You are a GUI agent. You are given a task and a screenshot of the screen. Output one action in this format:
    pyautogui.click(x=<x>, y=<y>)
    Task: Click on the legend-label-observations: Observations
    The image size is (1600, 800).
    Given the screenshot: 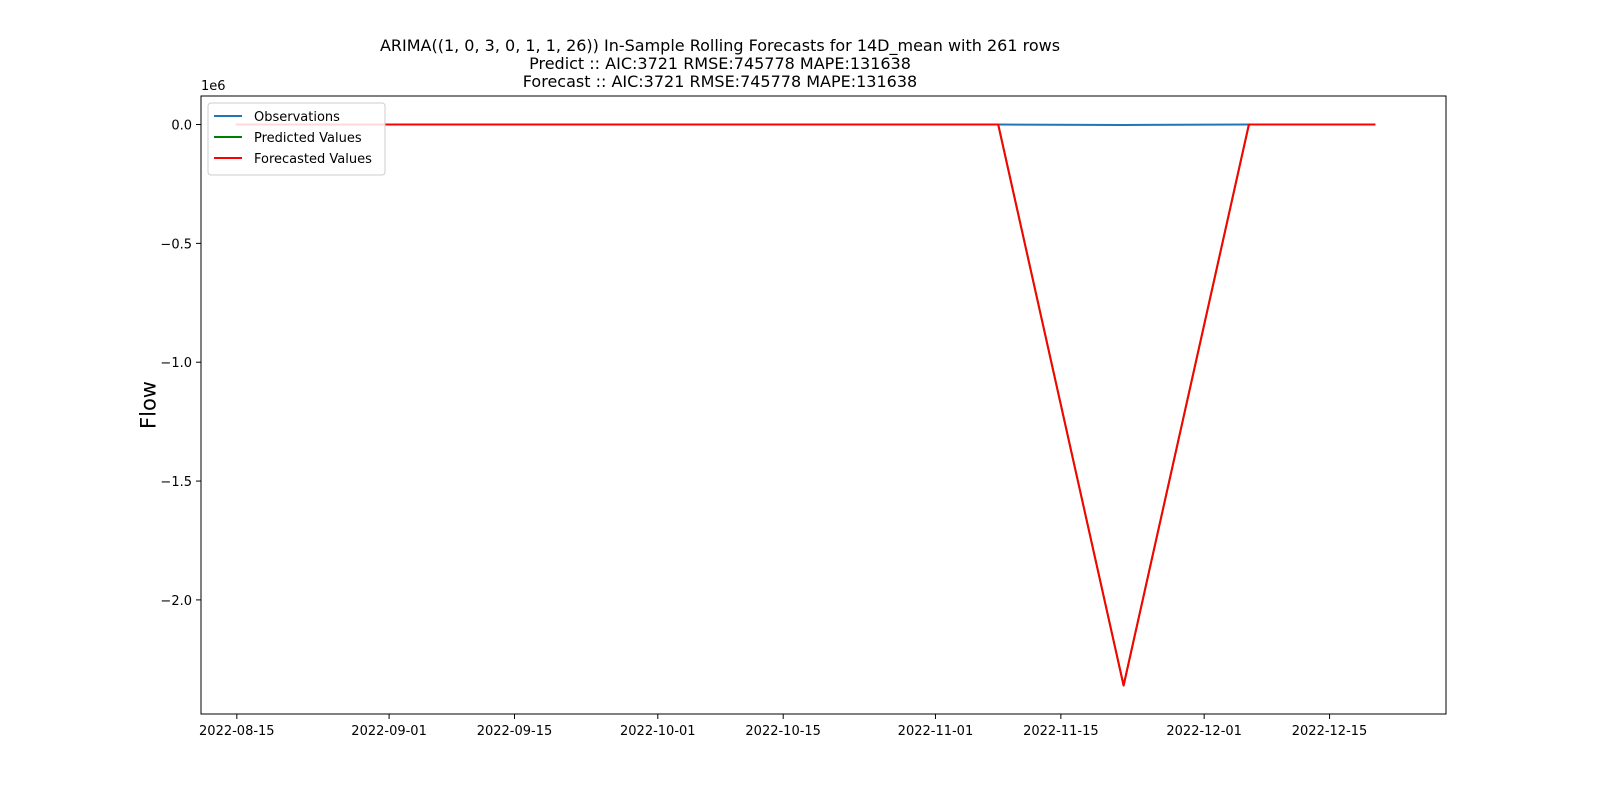 What is the action you would take?
    pyautogui.click(x=297, y=117)
    